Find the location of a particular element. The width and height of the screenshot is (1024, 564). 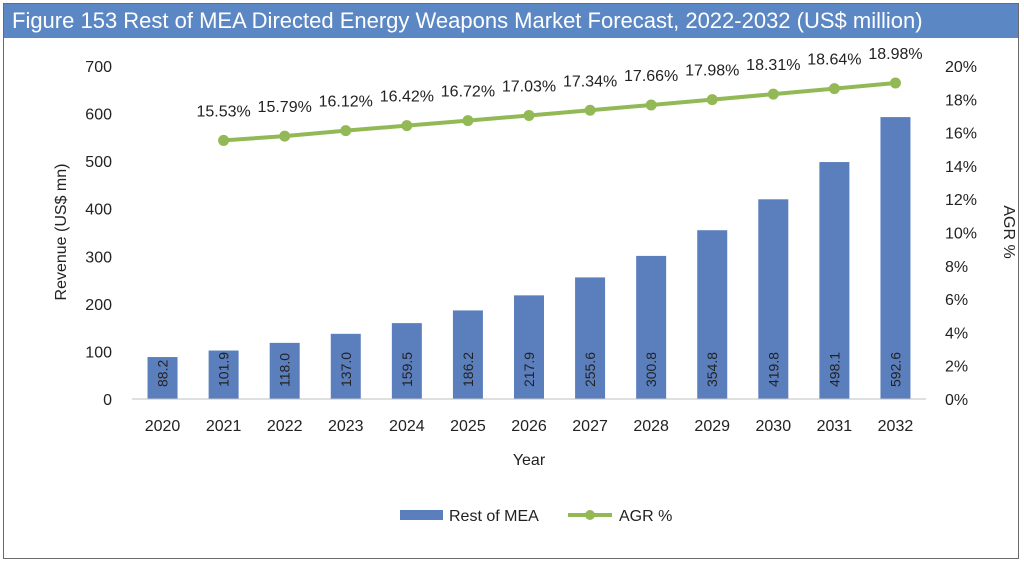

bar-label-2023: 137.0 is located at coordinates (346, 369).